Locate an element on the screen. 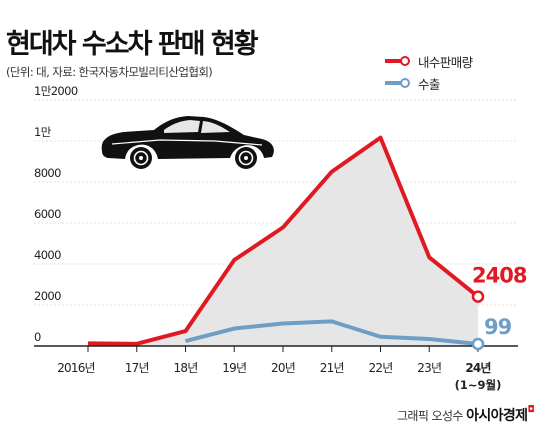  x-axis-ticks: 2016년 17년 18년 19년 20년 21년 22년 23년 24년 (1~9월) is located at coordinates (279, 369).